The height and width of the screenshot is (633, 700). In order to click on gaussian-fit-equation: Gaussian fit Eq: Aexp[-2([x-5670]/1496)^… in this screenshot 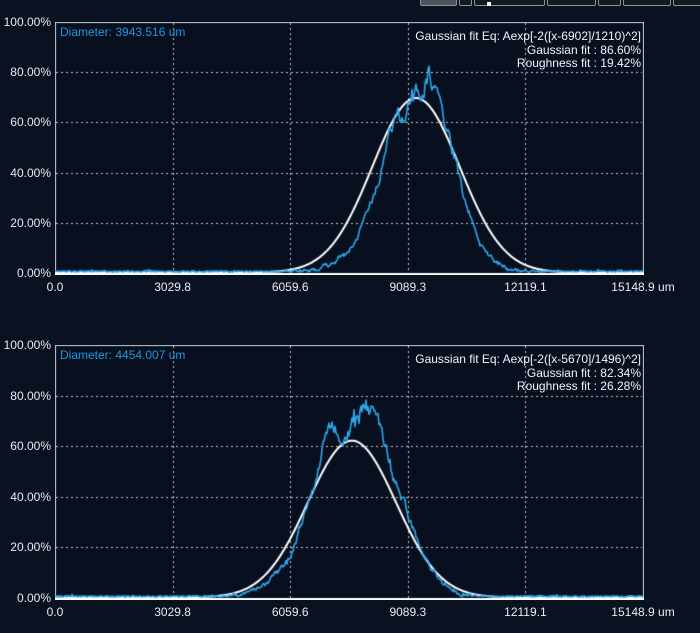, I will do `click(528, 359)`.